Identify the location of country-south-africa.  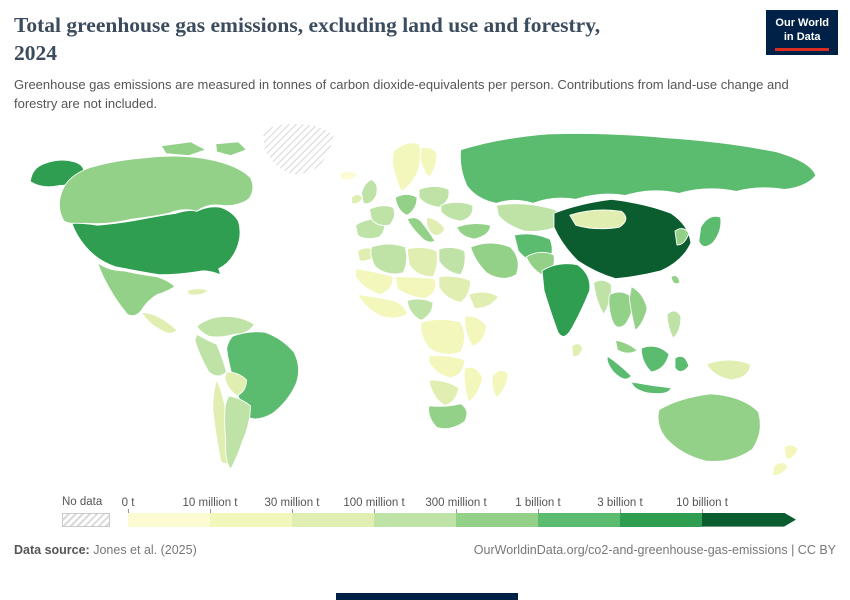
(448, 415).